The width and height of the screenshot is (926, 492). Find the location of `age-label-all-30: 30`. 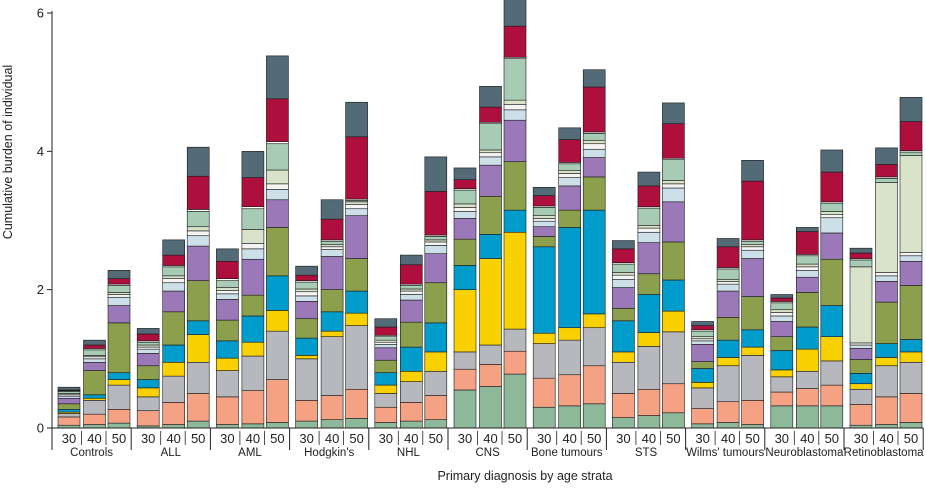

age-label-all-30: 30 is located at coordinates (148, 438).